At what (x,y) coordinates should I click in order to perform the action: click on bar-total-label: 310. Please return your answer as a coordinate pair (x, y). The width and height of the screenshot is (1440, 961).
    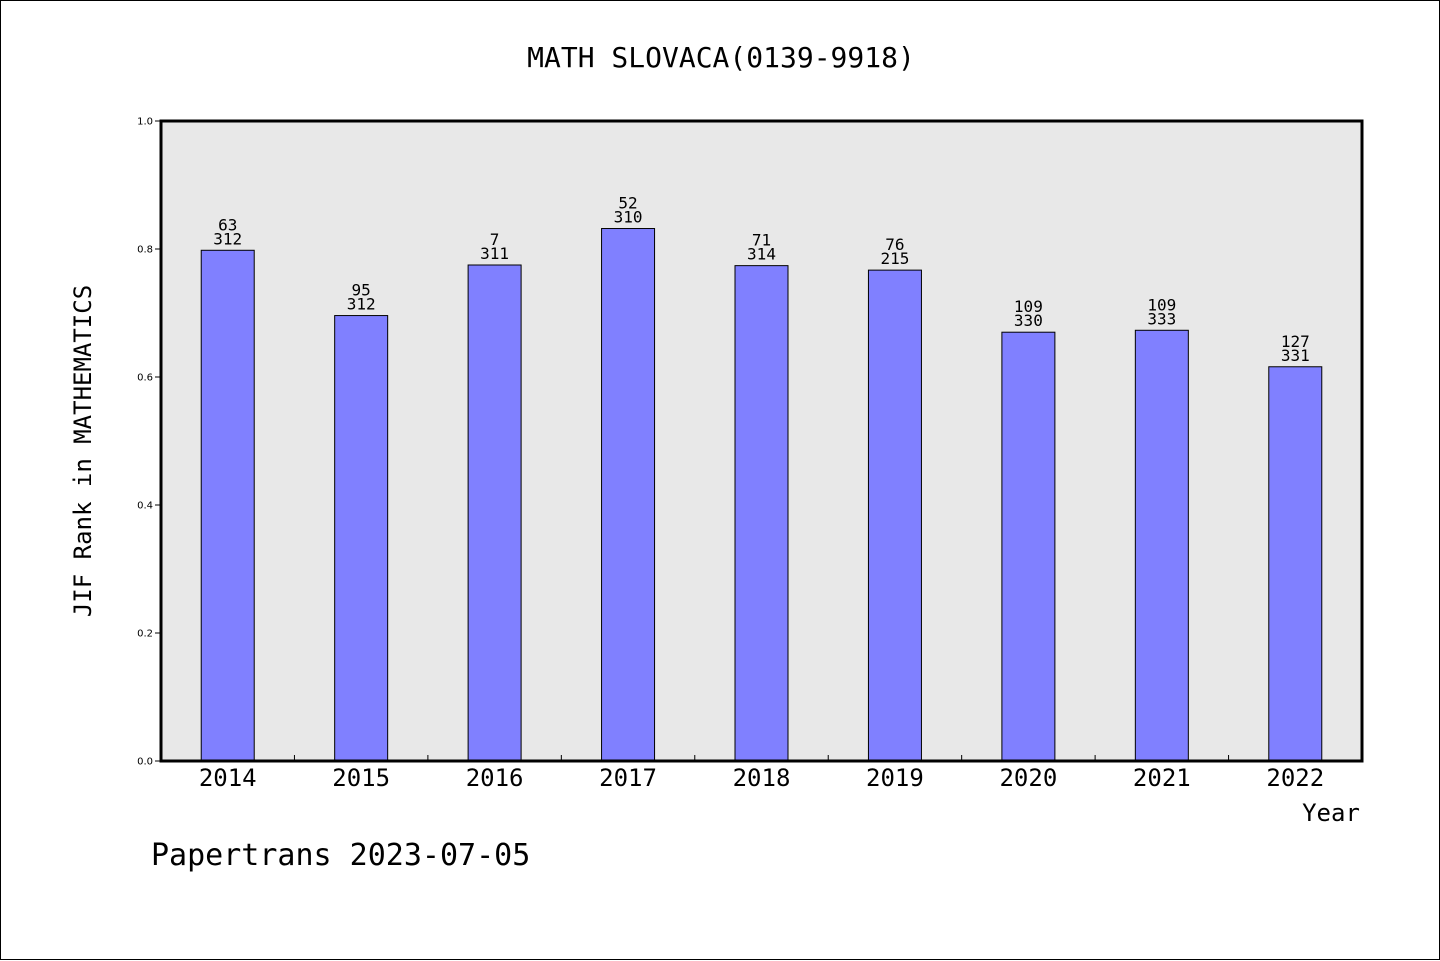
    Looking at the image, I should click on (628, 217).